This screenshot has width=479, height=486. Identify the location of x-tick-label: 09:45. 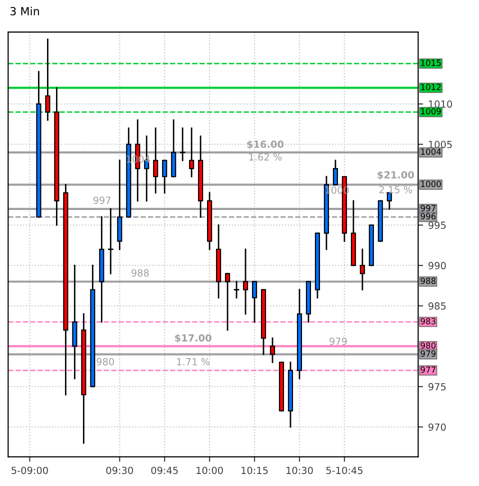
(164, 470).